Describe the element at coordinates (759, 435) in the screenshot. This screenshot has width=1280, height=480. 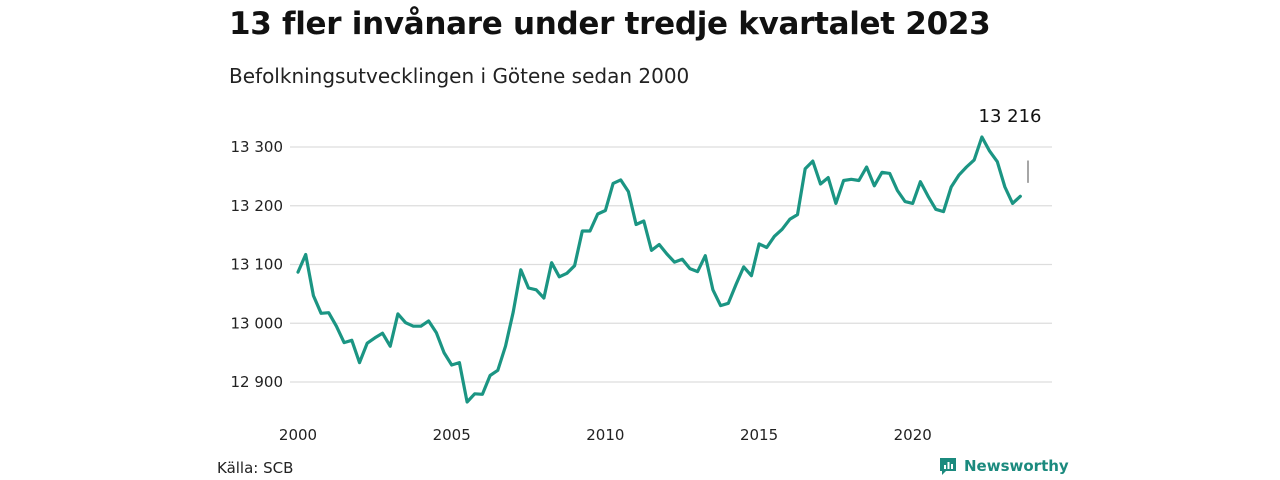
I see `x-tick-label: 2015` at that location.